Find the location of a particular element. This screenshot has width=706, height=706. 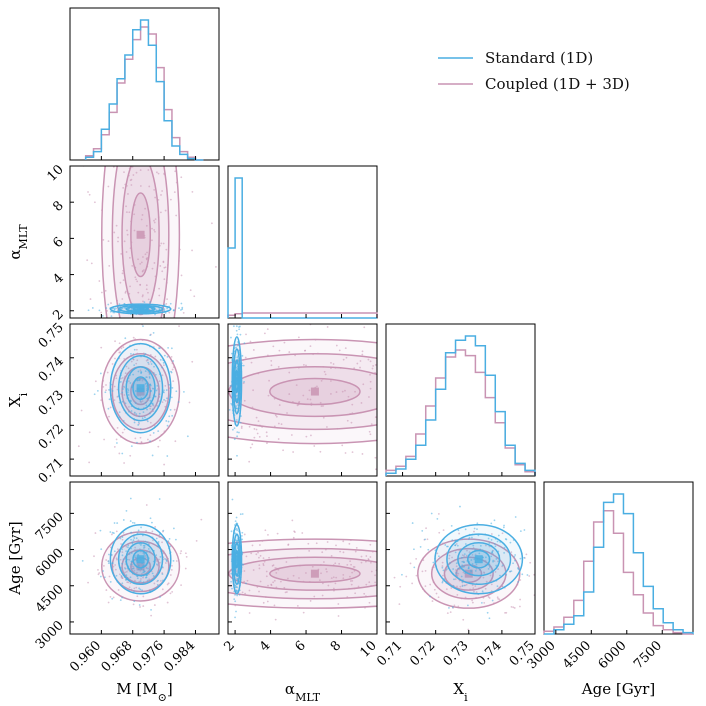

joint-coupled is located at coordinates (302, 397).